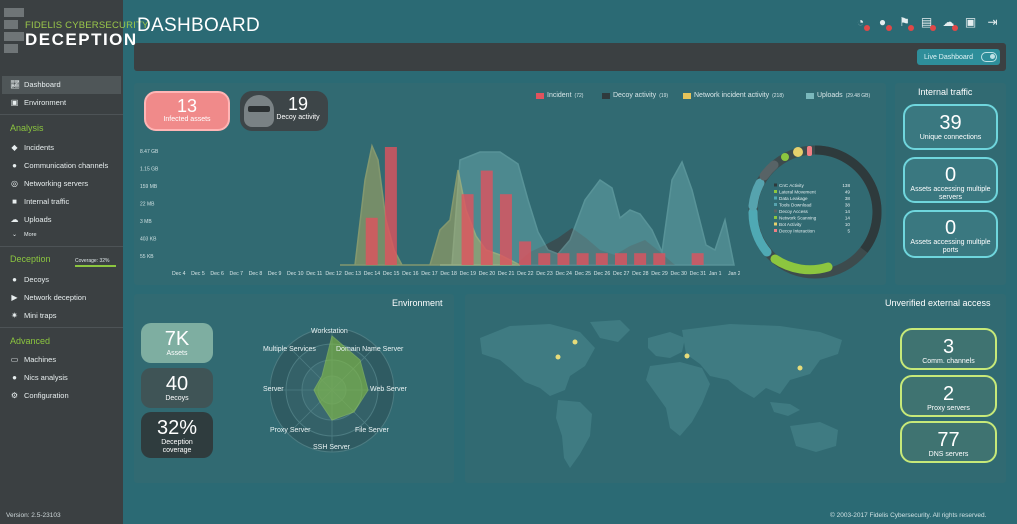  What do you see at coordinates (33, 359) in the screenshot?
I see `sidebar-item-machines: ▭ Machines` at bounding box center [33, 359].